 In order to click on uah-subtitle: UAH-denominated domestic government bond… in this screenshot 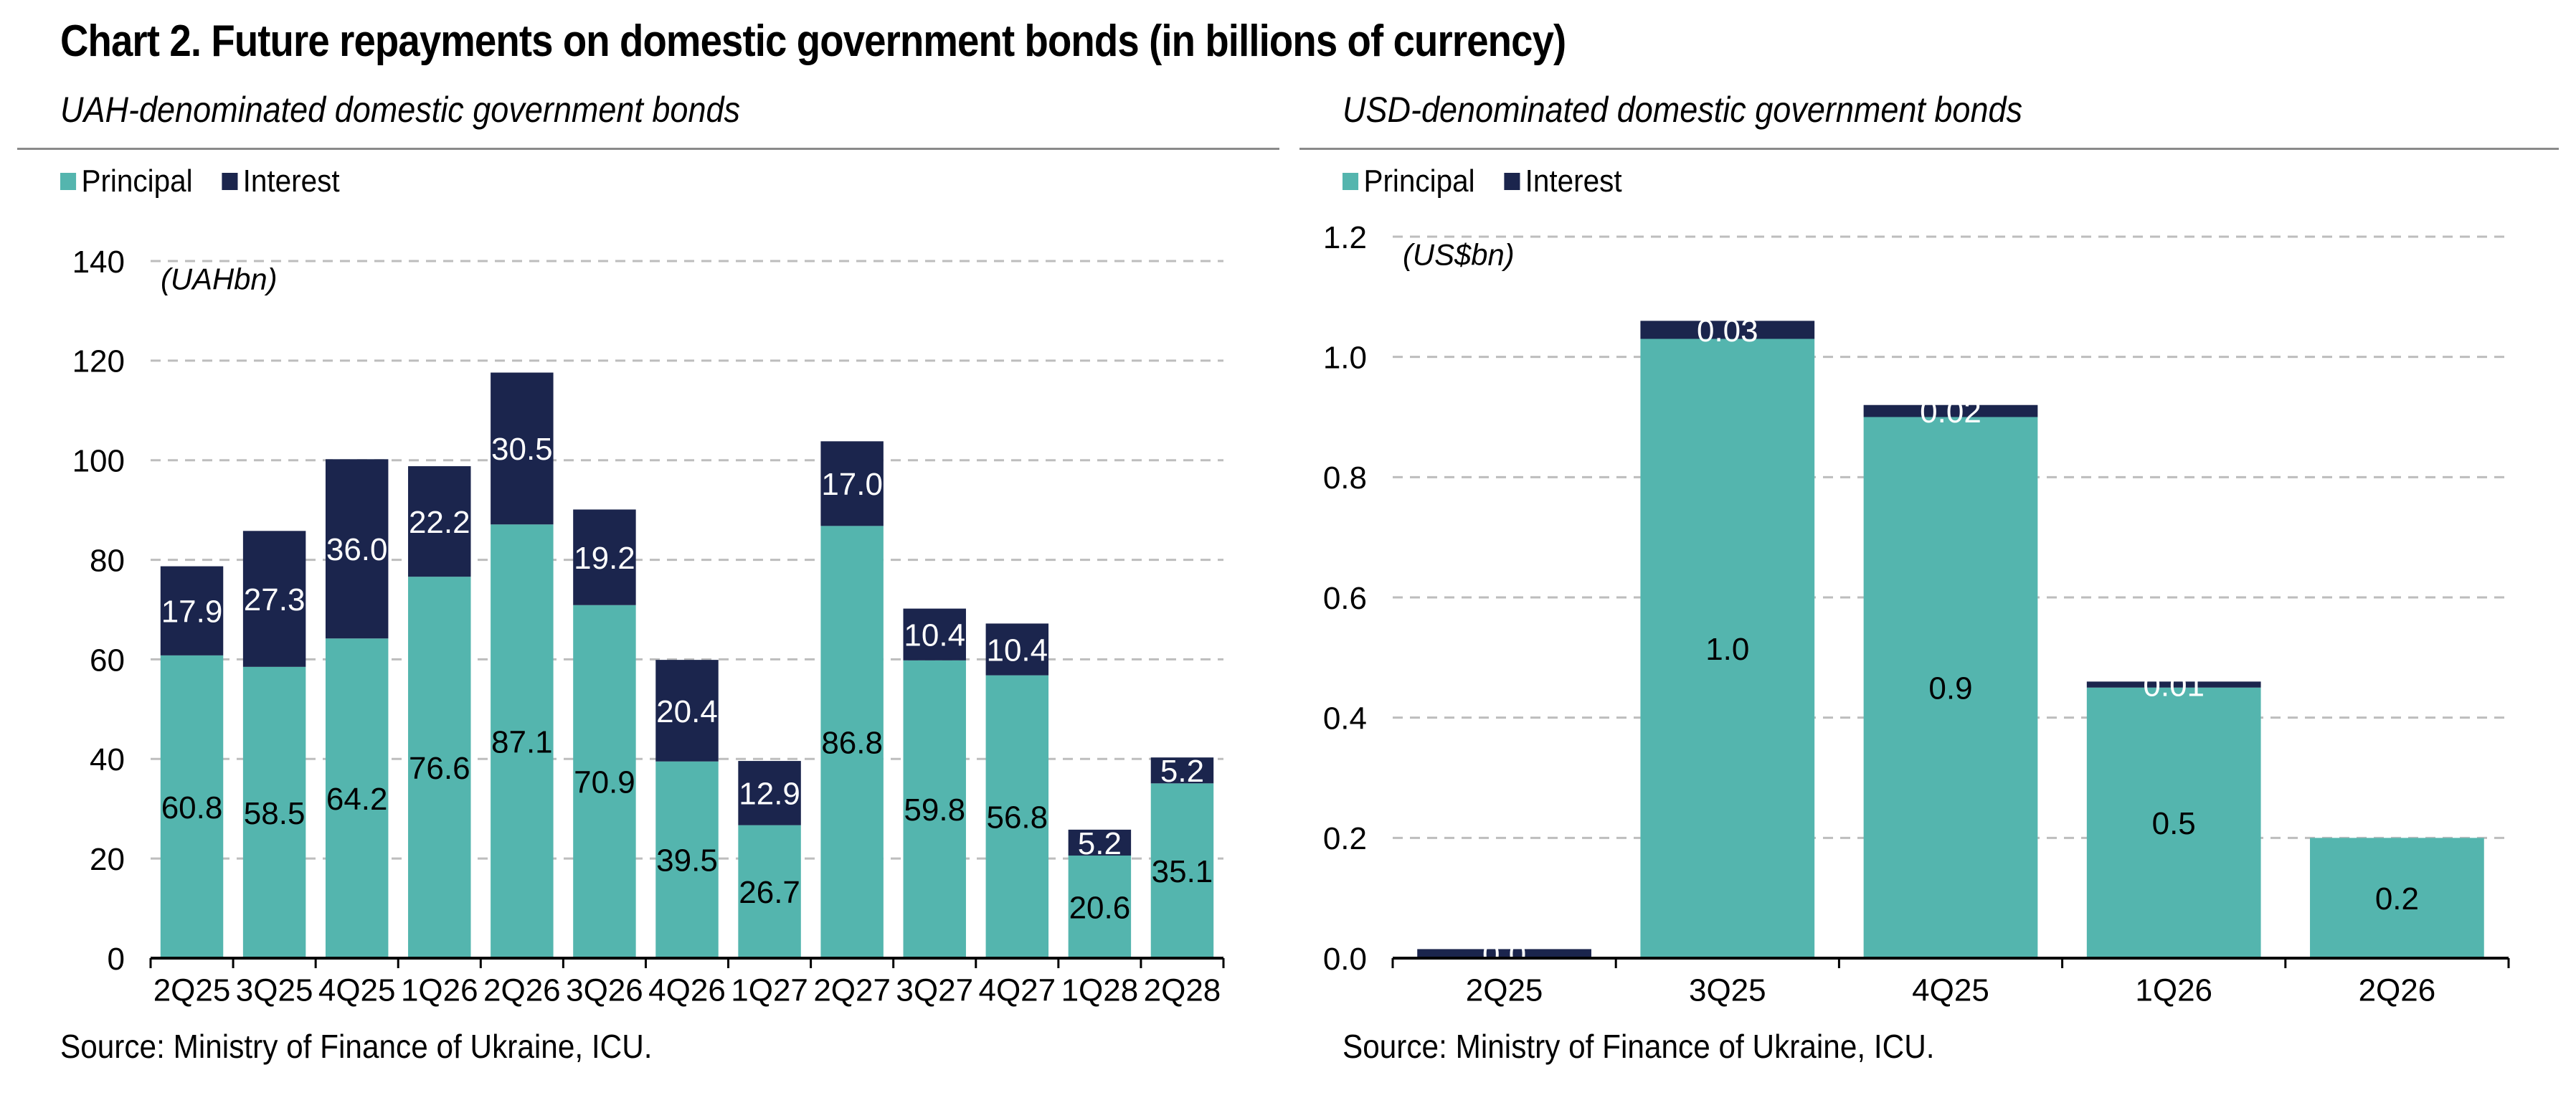, I will do `click(400, 110)`.